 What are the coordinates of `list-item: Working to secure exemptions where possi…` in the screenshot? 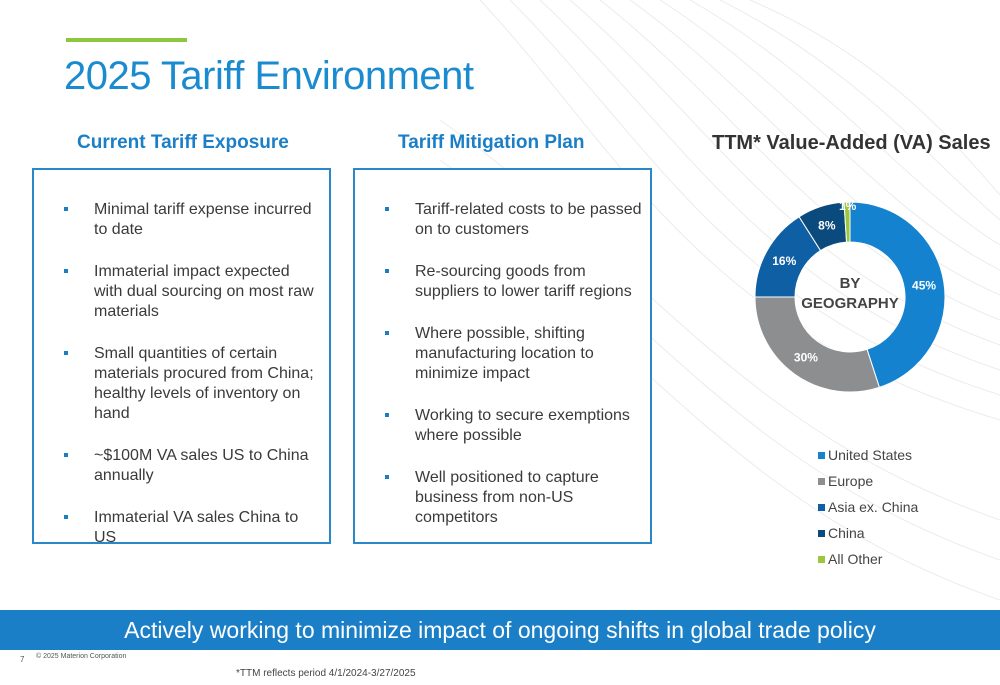 It's located at (513, 426).